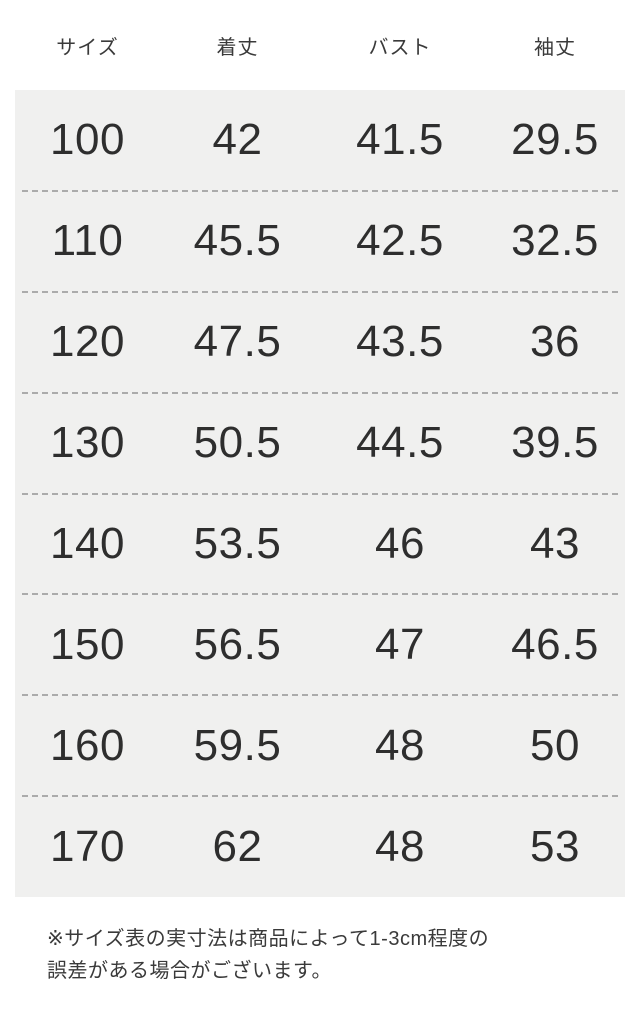 The width and height of the screenshot is (640, 1021). I want to click on table-header-row: サイズ 着丈 バスト 袖丈, so click(320, 30).